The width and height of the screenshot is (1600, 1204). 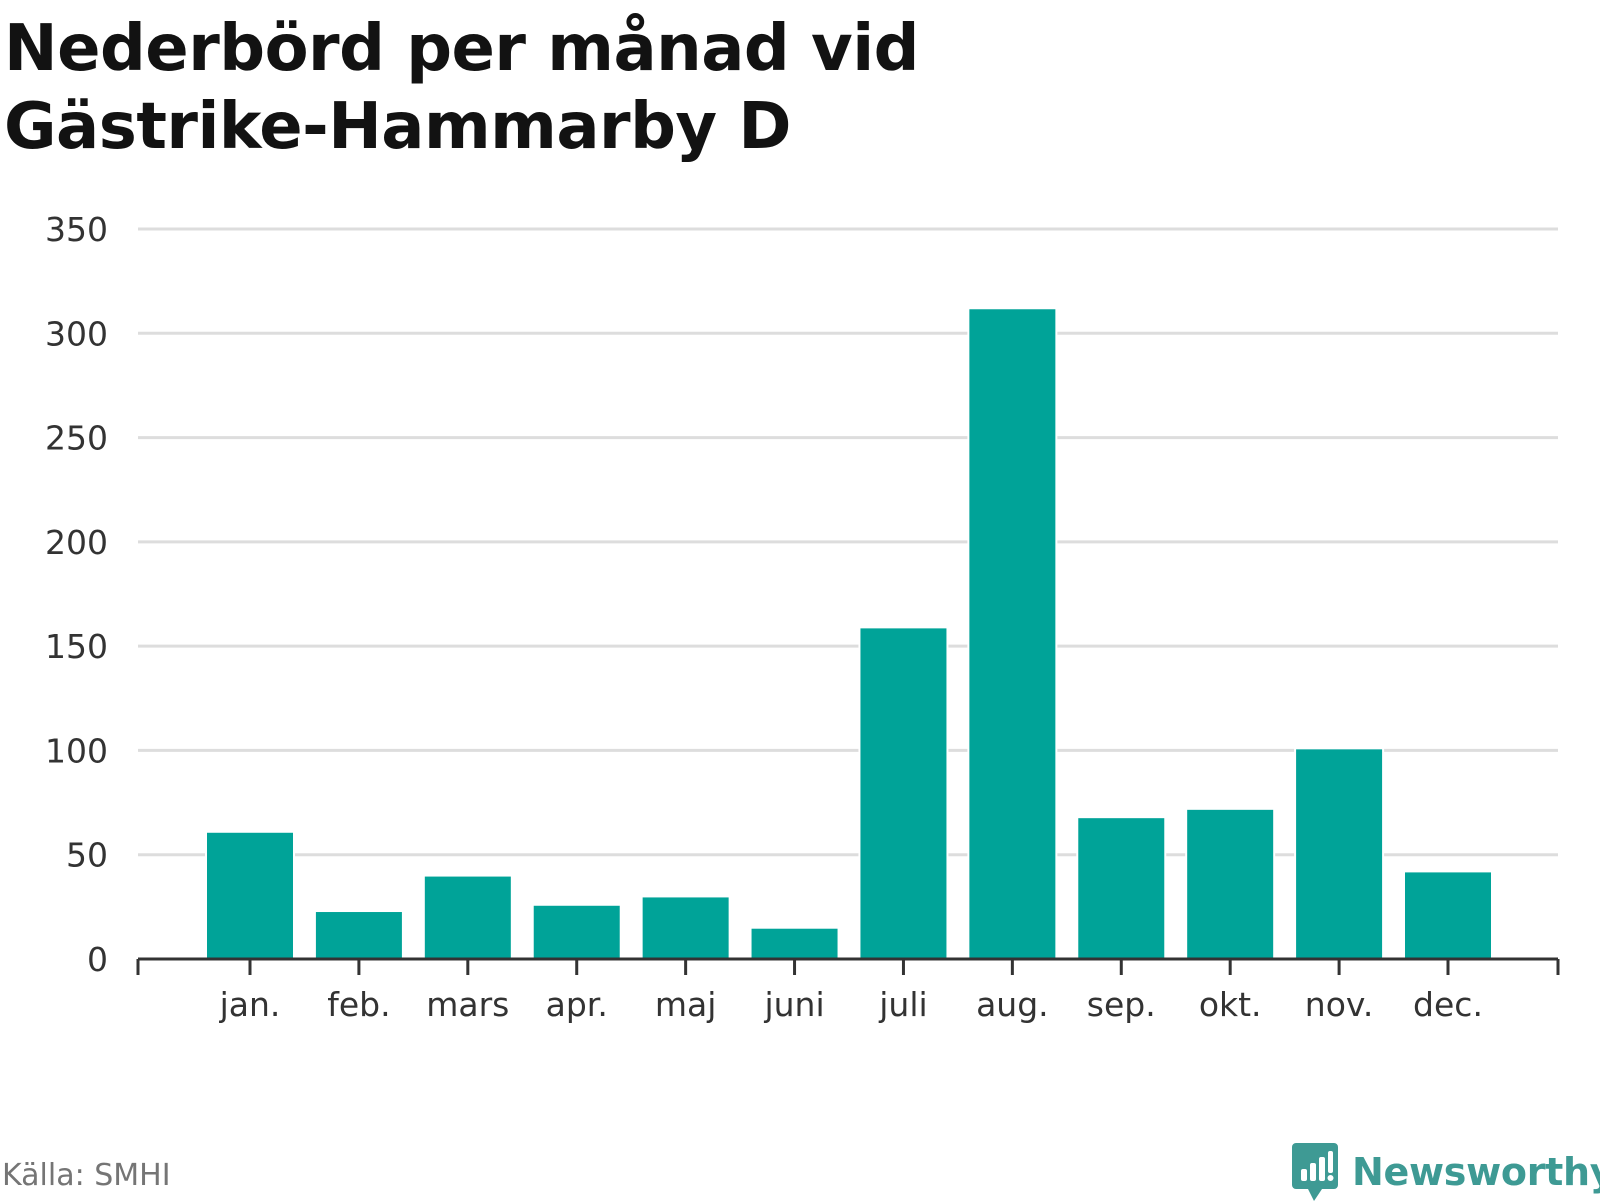 What do you see at coordinates (1339, 1004) in the screenshot?
I see `x-tick-label: nov.` at bounding box center [1339, 1004].